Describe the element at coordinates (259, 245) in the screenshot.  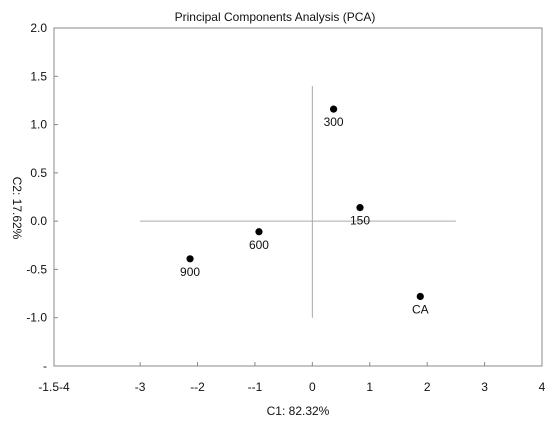
I see `data-point-label-600: 600` at that location.